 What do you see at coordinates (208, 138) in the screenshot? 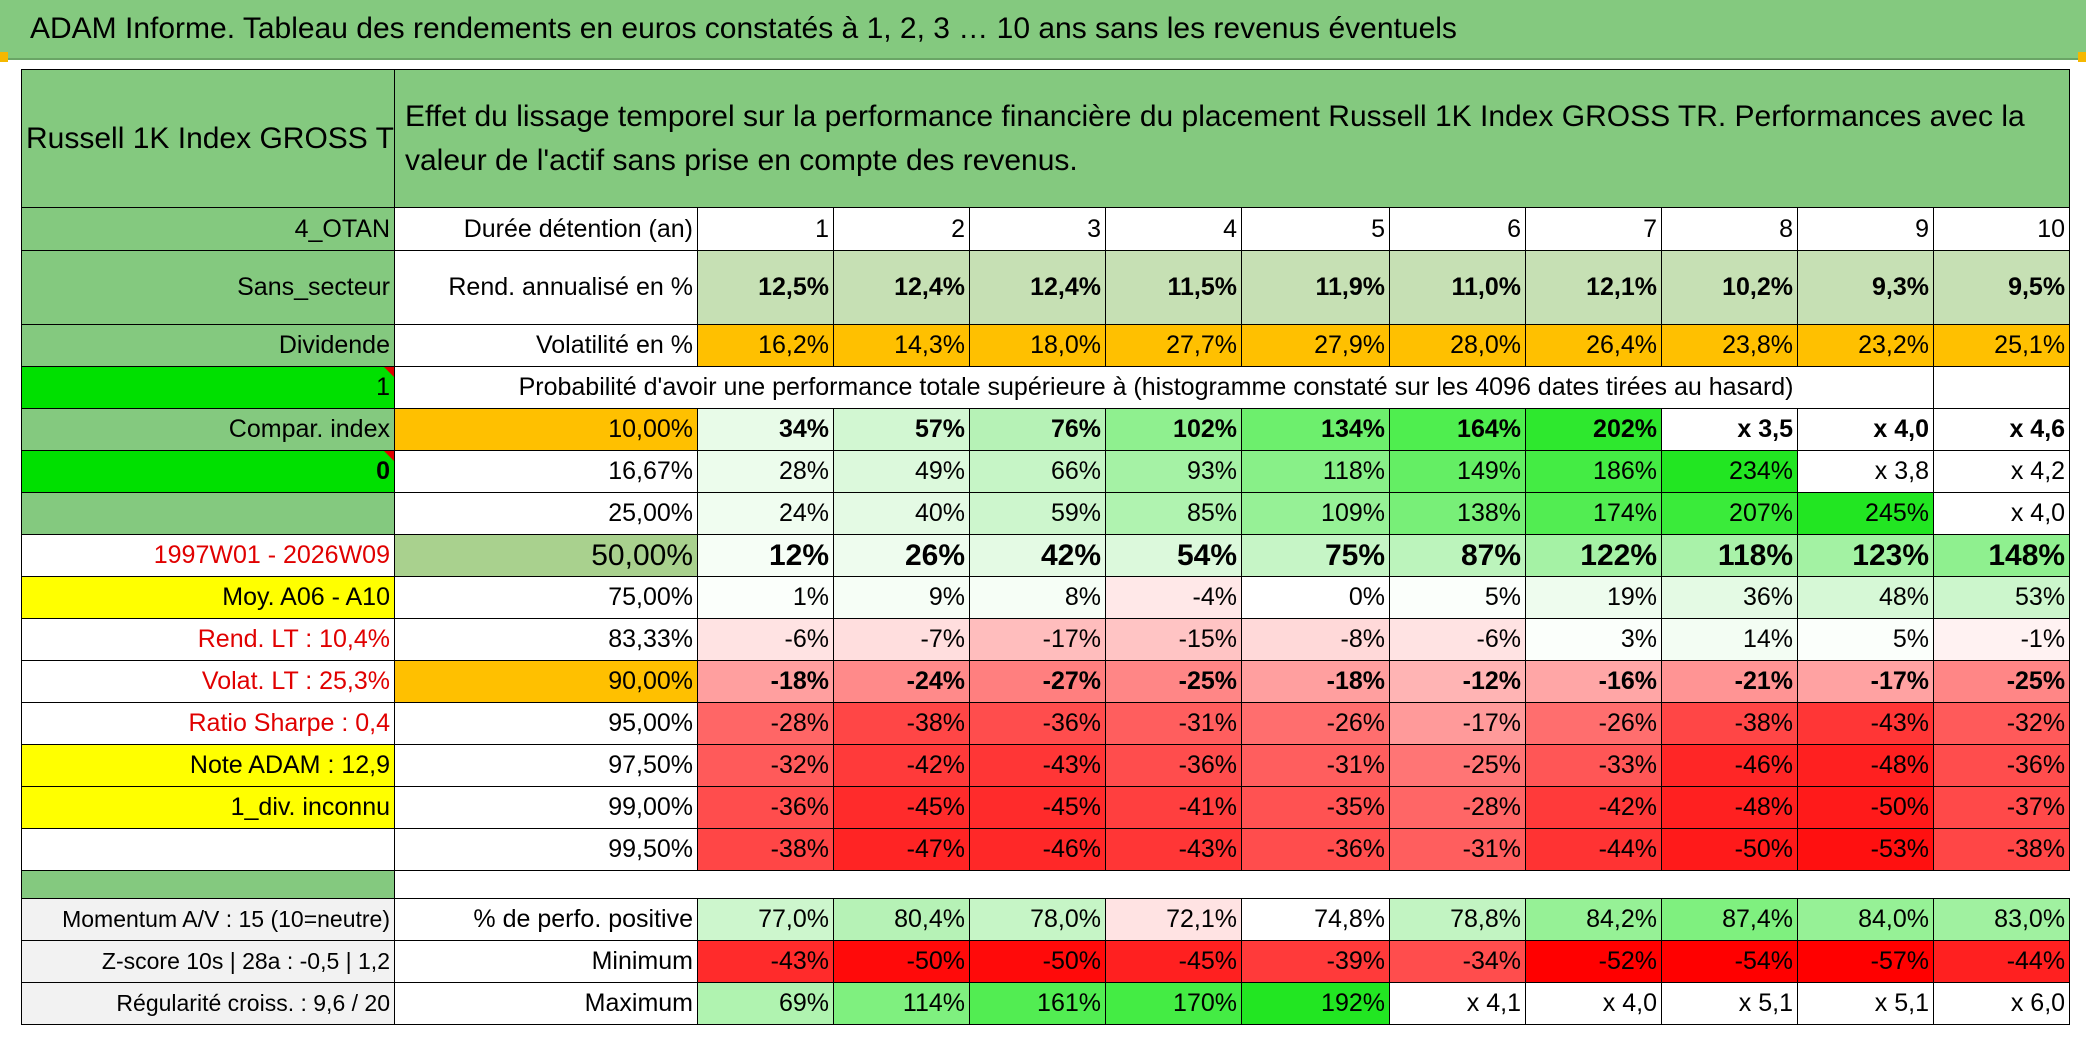
I see `fund-name: Russell 1K Index GROSS TR` at bounding box center [208, 138].